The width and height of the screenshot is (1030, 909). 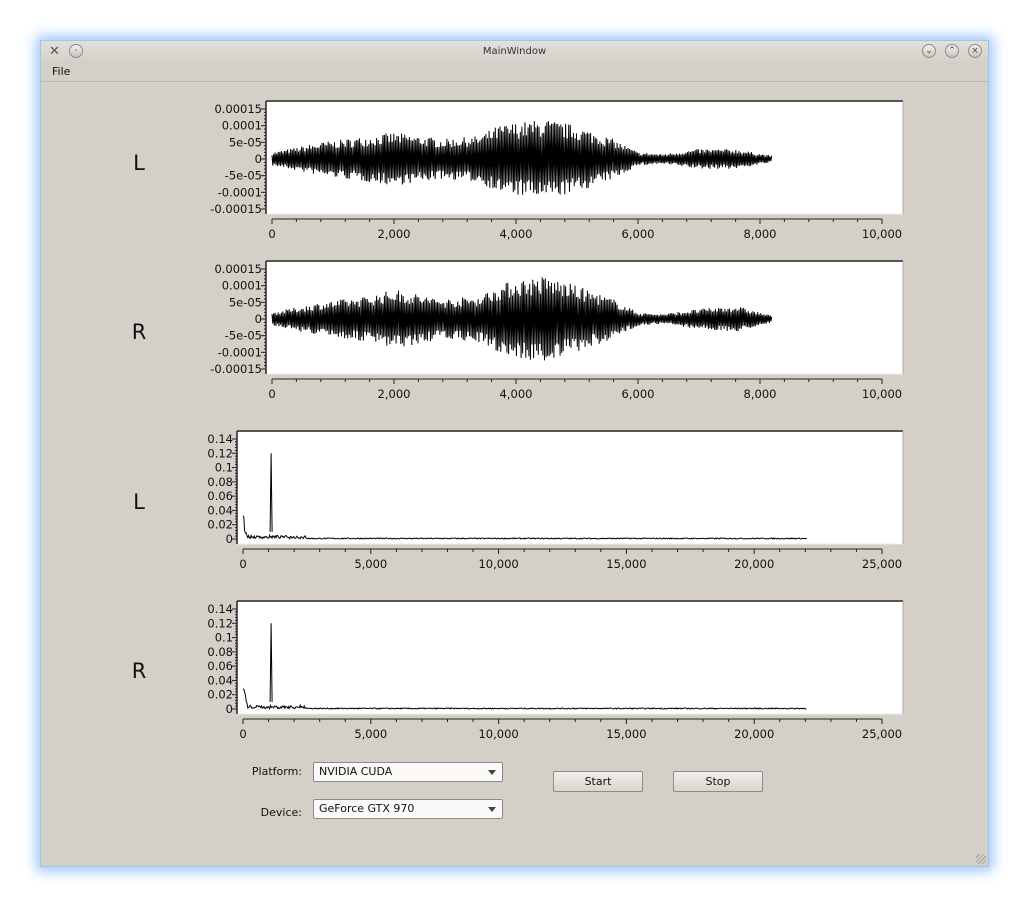 What do you see at coordinates (408, 772) in the screenshot?
I see `platform-select: NVIDIA CUDA` at bounding box center [408, 772].